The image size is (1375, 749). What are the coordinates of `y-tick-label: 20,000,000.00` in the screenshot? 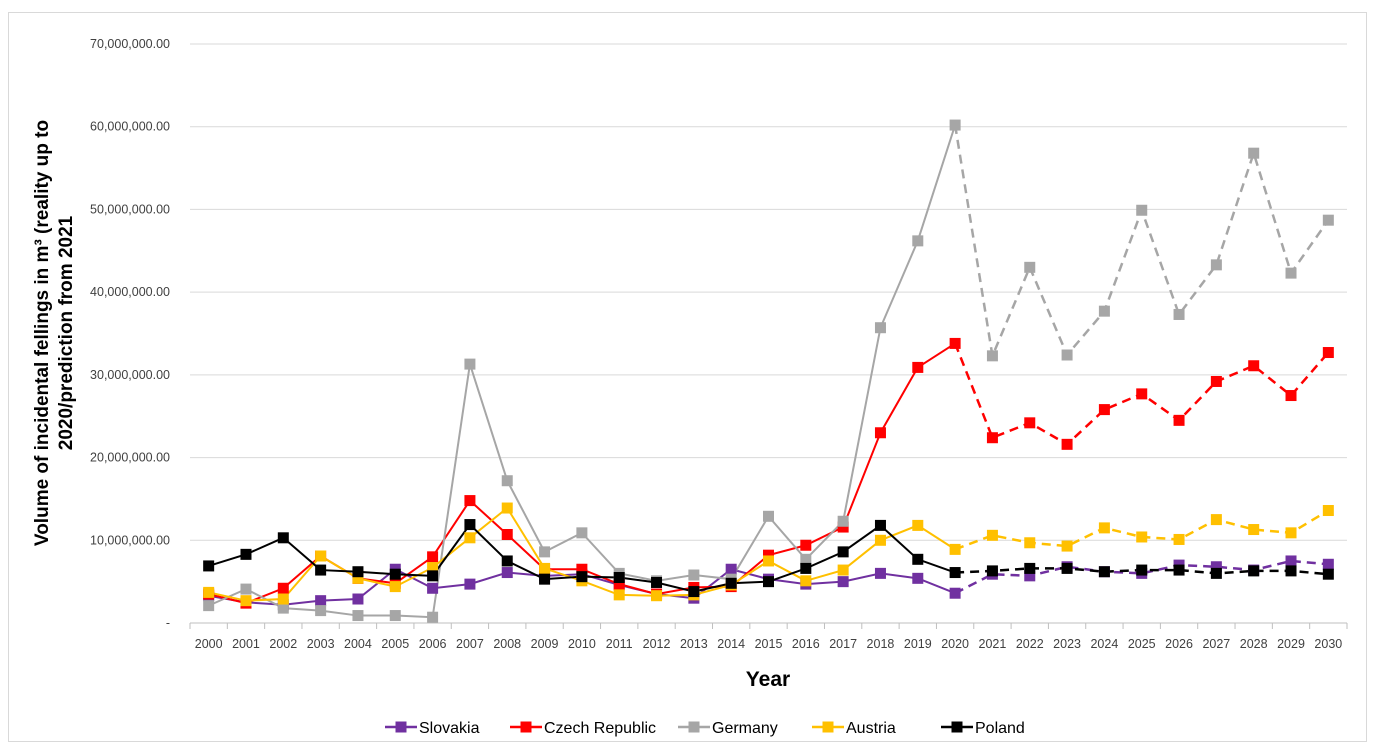 It's located at (130, 458).